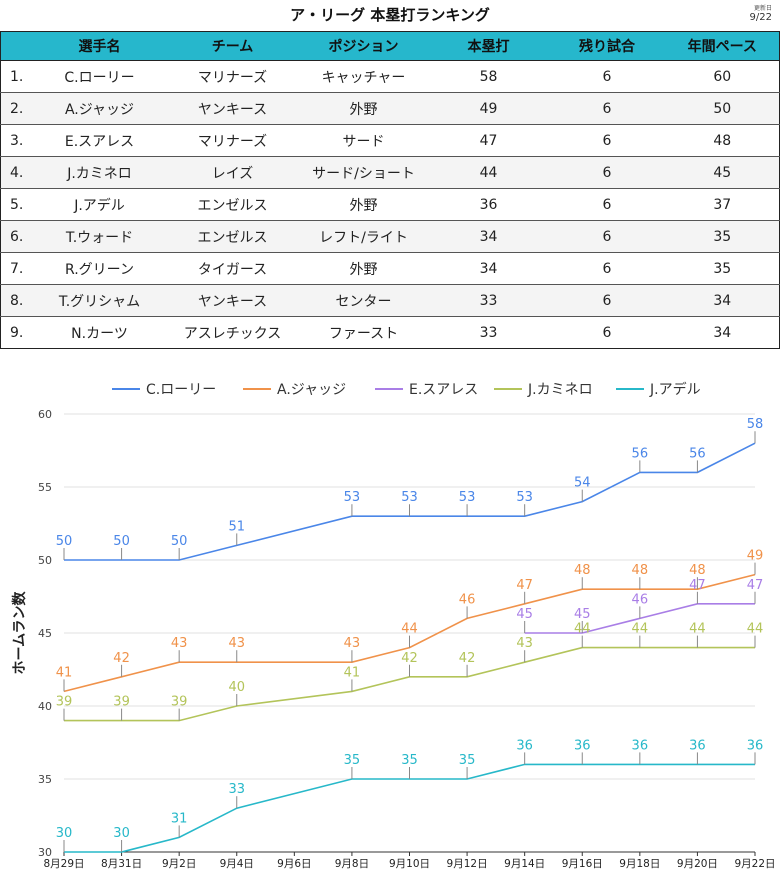  What do you see at coordinates (232, 333) in the screenshot?
I see `cell-team: アスレチックス` at bounding box center [232, 333].